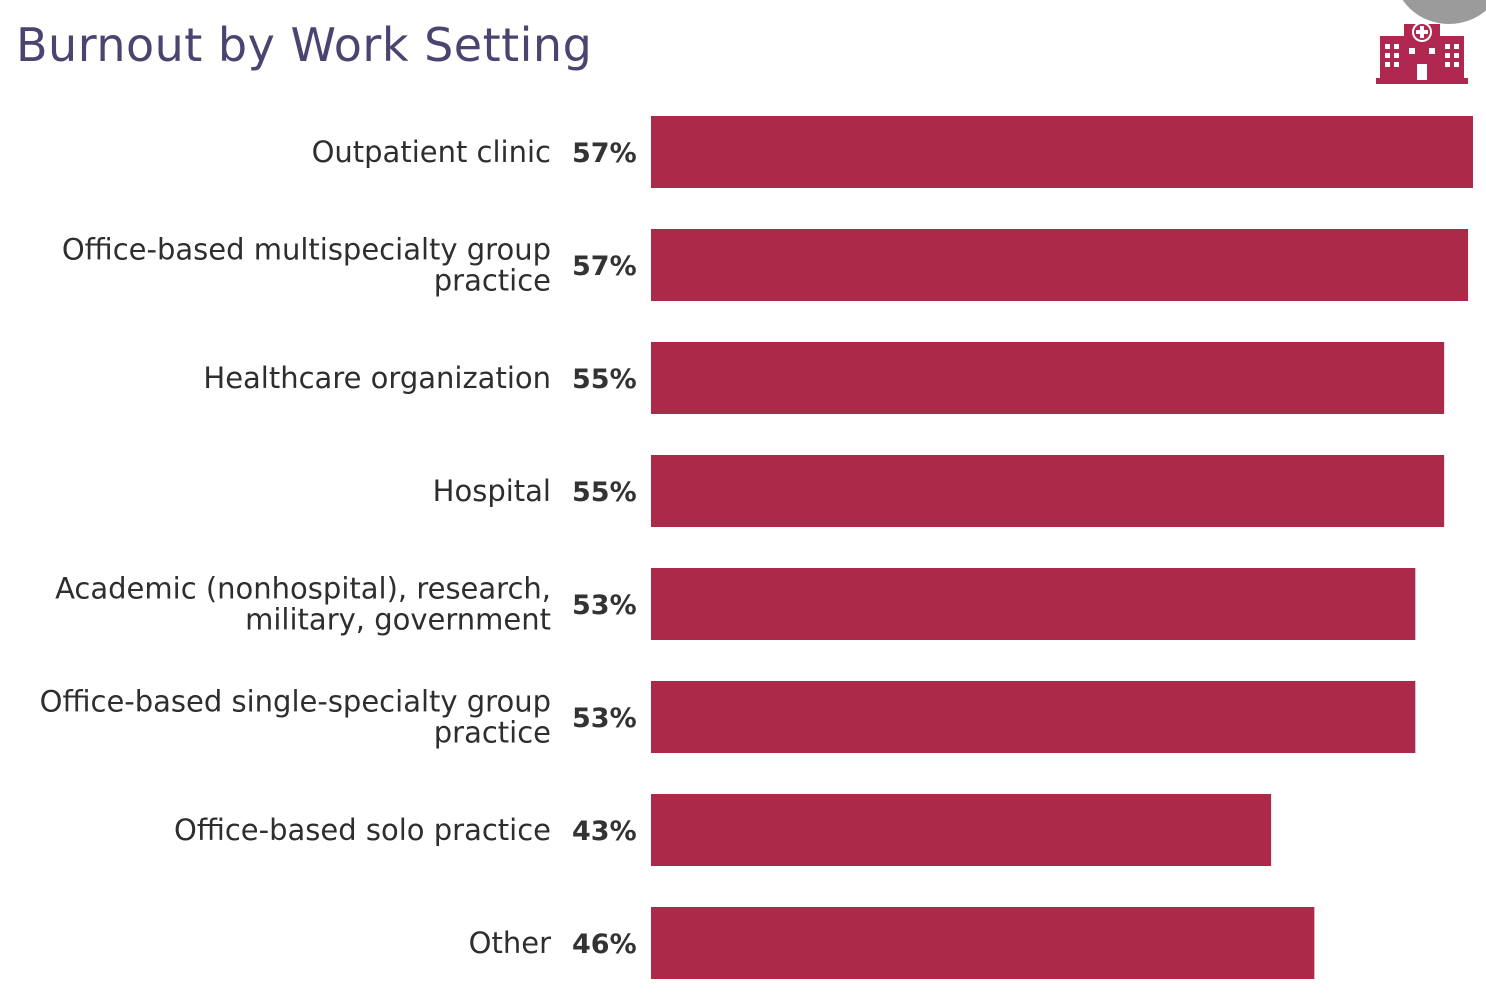 The width and height of the screenshot is (1486, 1006). I want to click on value-label: 43%, so click(604, 831).